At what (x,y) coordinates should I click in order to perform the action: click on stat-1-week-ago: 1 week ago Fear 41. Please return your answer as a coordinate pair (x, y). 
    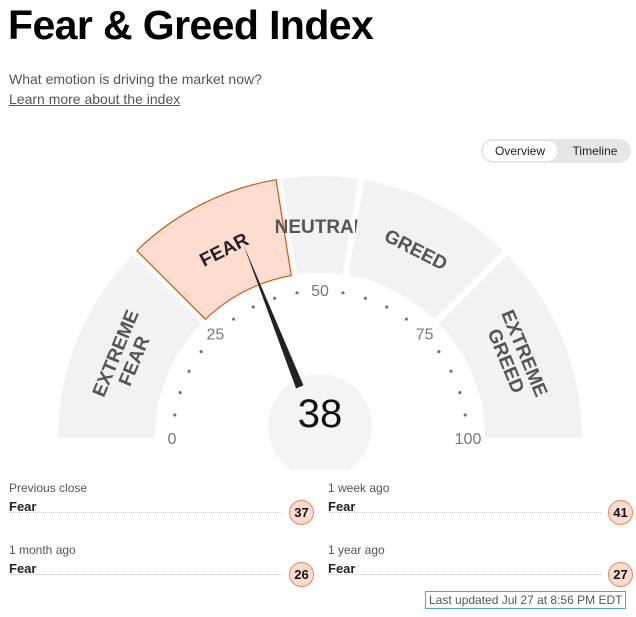
    Looking at the image, I should click on (480, 503).